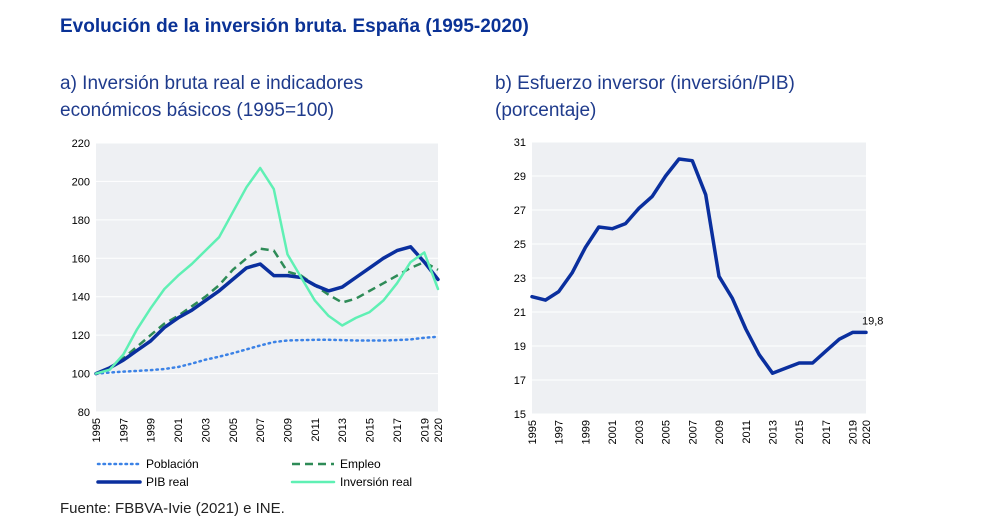 This screenshot has height=530, width=1000. What do you see at coordinates (167, 482) in the screenshot?
I see `legend-label: PIB real` at bounding box center [167, 482].